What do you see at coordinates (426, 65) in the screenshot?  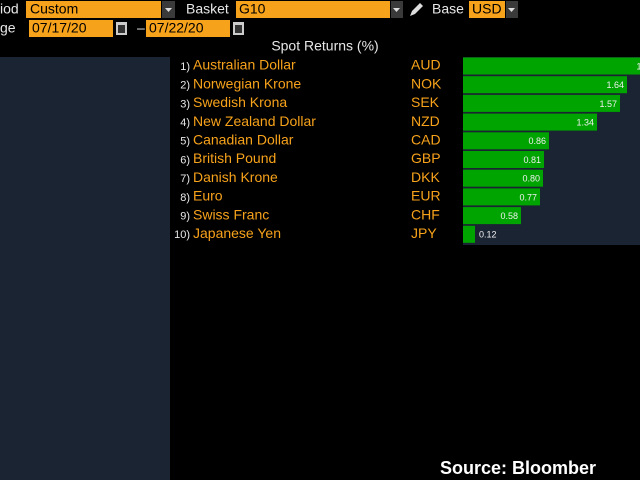 I see `currency-code: AUD` at bounding box center [426, 65].